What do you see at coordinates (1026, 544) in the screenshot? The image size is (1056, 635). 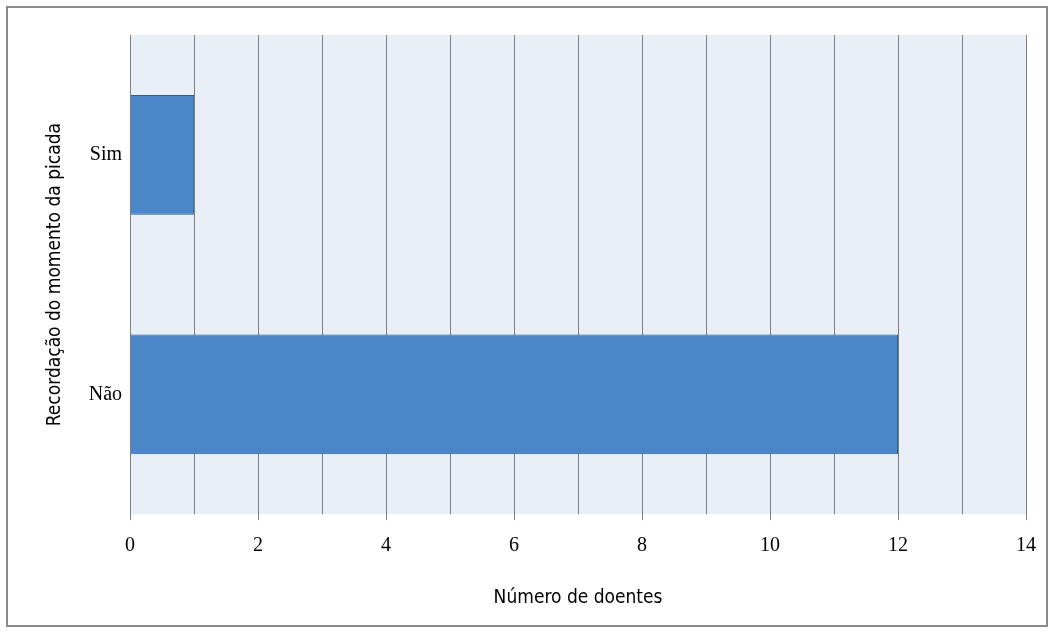 I see `x-tick-label: 14` at bounding box center [1026, 544].